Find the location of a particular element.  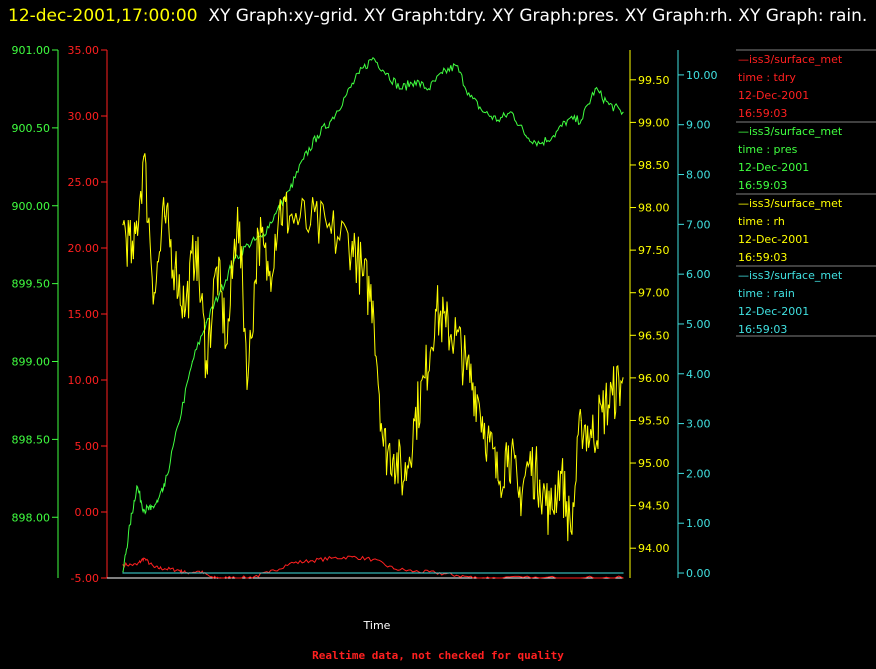

footnote: Realtime data, not checked for quality is located at coordinates (438, 655).